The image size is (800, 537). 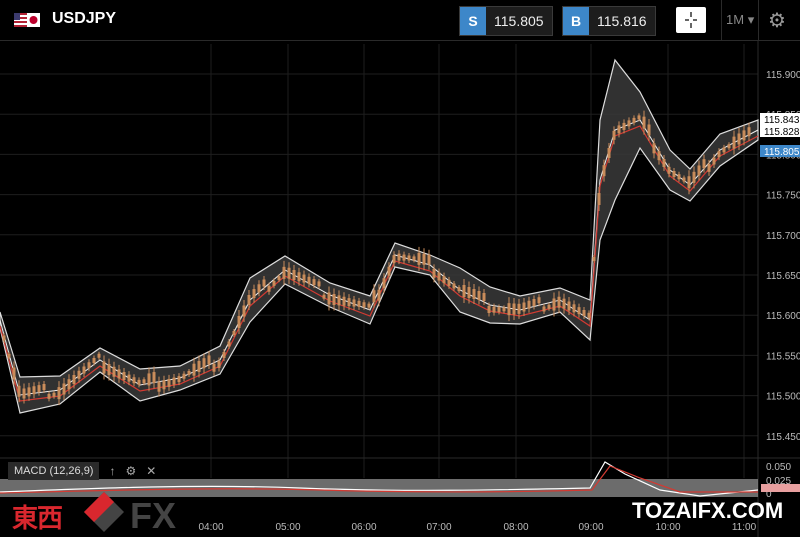 What do you see at coordinates (151, 471) in the screenshot?
I see `close-icon: ✕` at bounding box center [151, 471].